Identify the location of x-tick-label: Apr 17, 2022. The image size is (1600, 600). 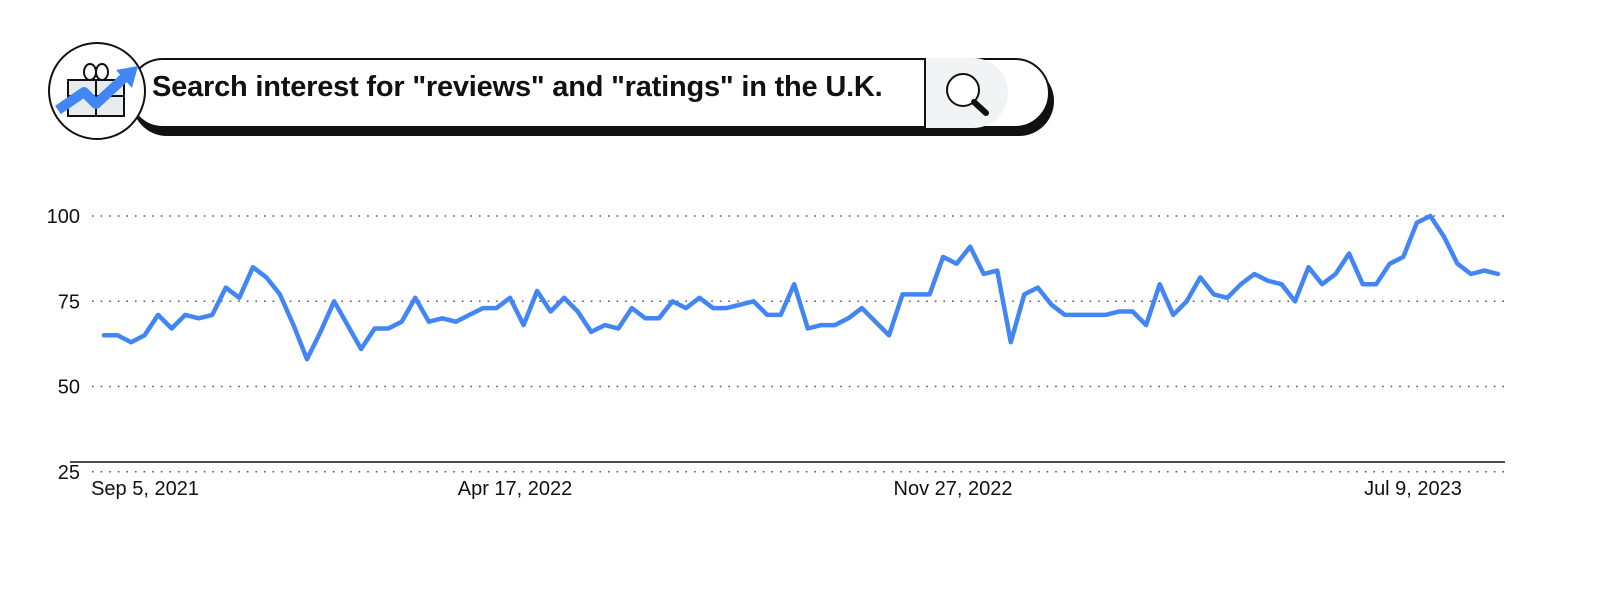
(515, 489).